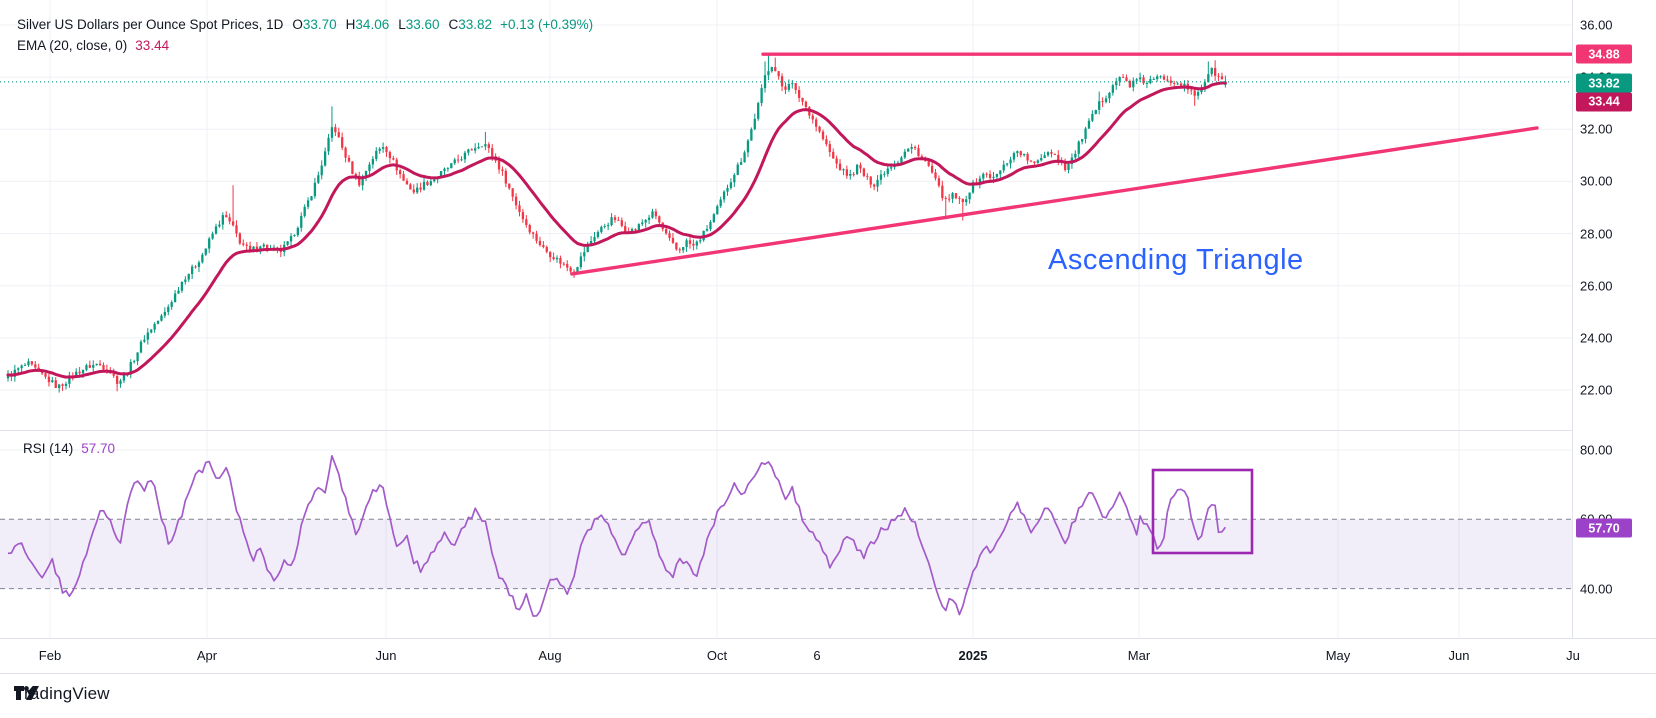  I want to click on ohlc-key: L, so click(402, 24).